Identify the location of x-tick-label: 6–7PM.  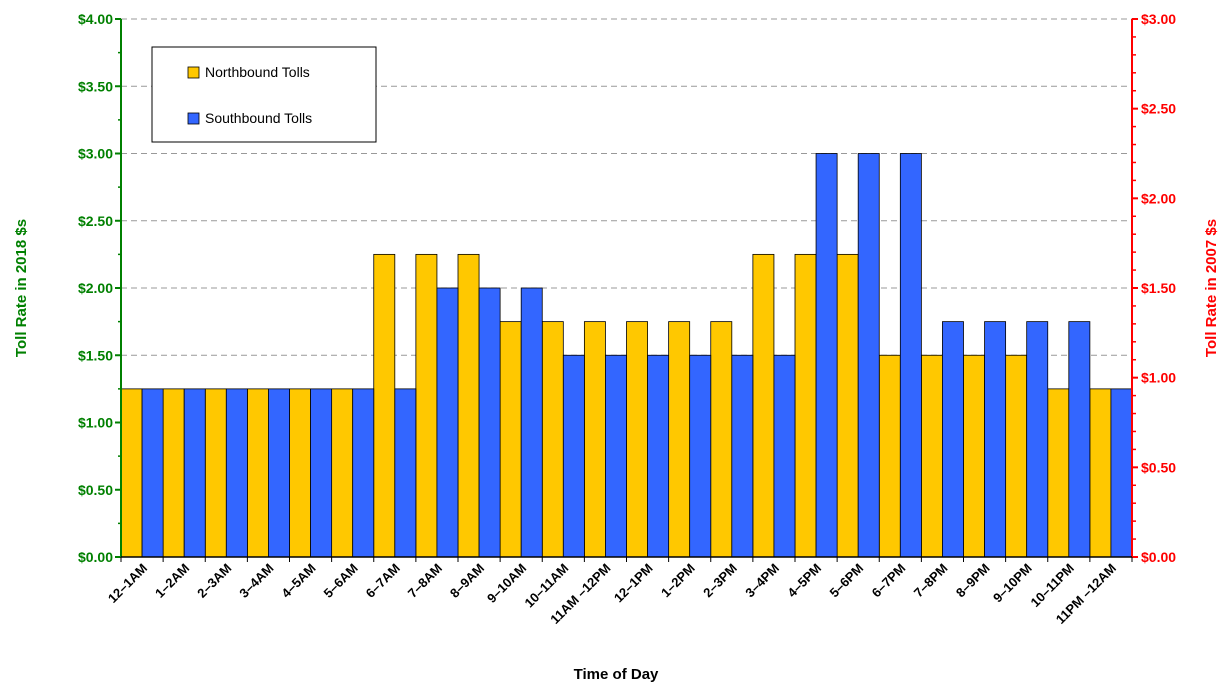
(889, 581).